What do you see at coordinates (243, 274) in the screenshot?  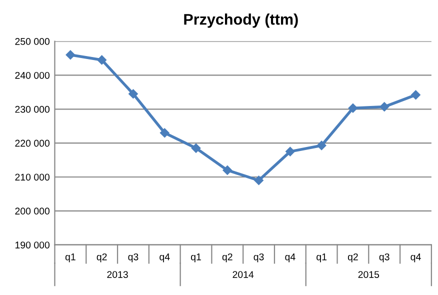 I see `text: 2014` at bounding box center [243, 274].